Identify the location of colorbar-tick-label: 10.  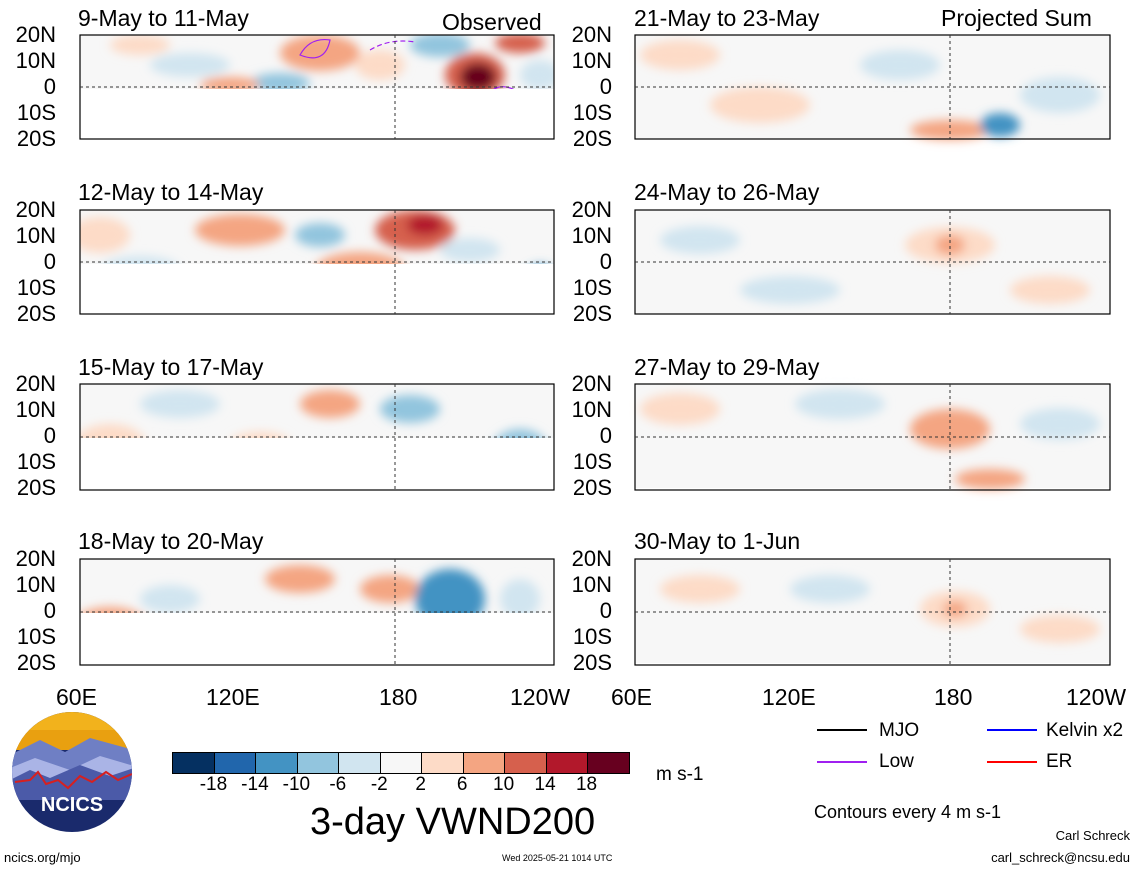
(504, 784).